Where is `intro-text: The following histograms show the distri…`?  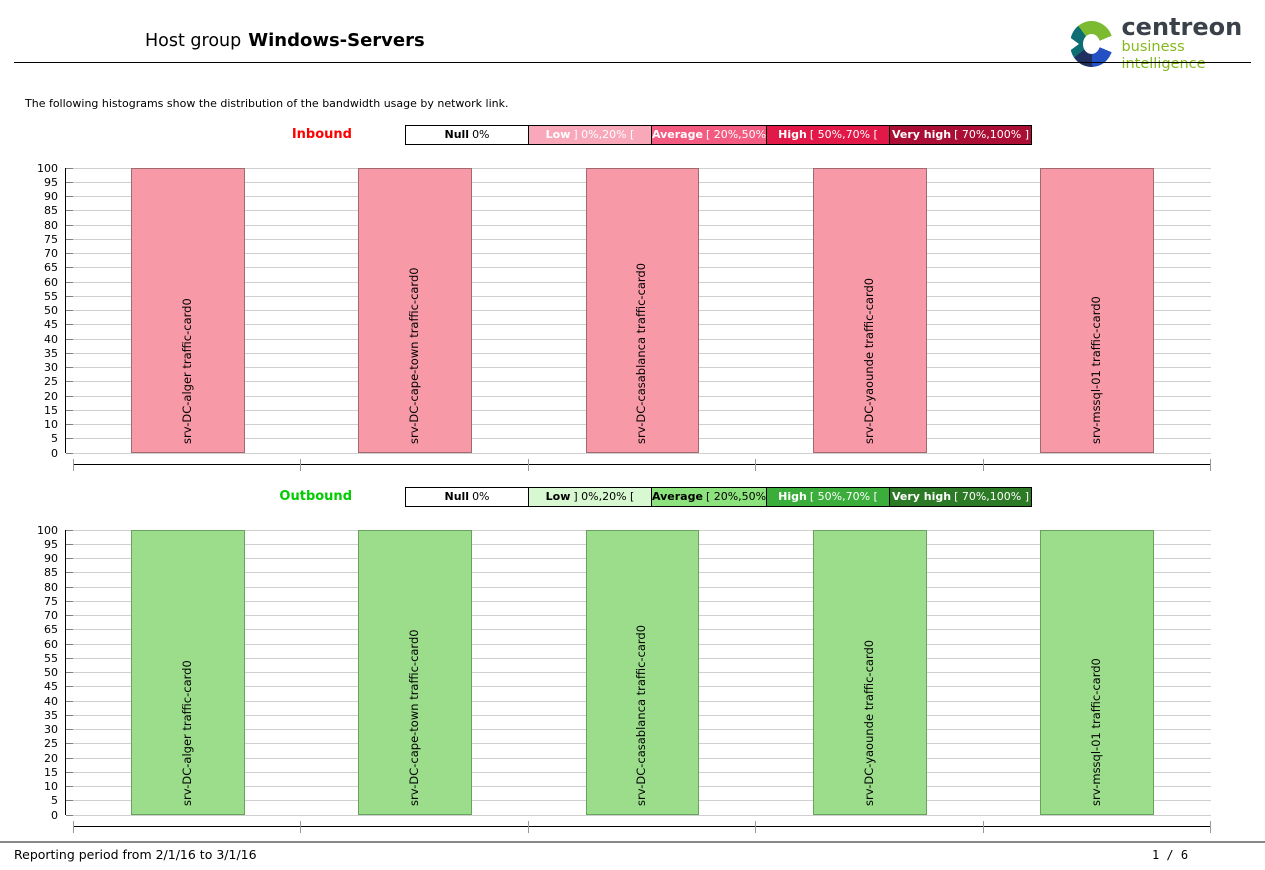 intro-text: The following histograms show the distri… is located at coordinates (267, 103).